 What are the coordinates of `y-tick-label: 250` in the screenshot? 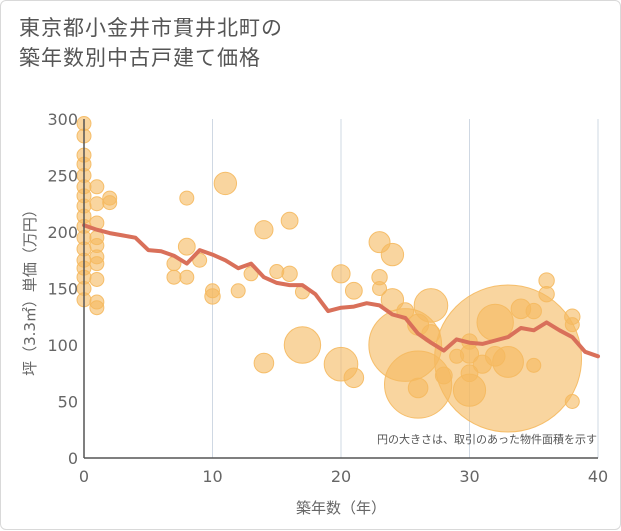 It's located at (62, 176).